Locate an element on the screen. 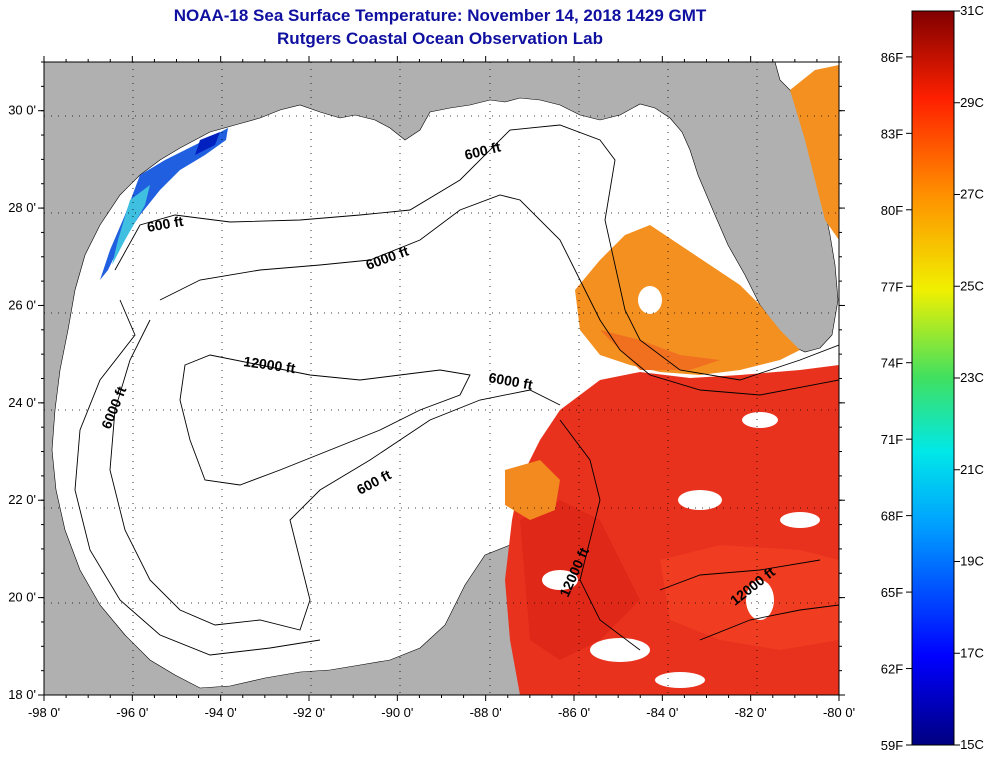  fahrenheit-label: 74F is located at coordinates (892, 363).